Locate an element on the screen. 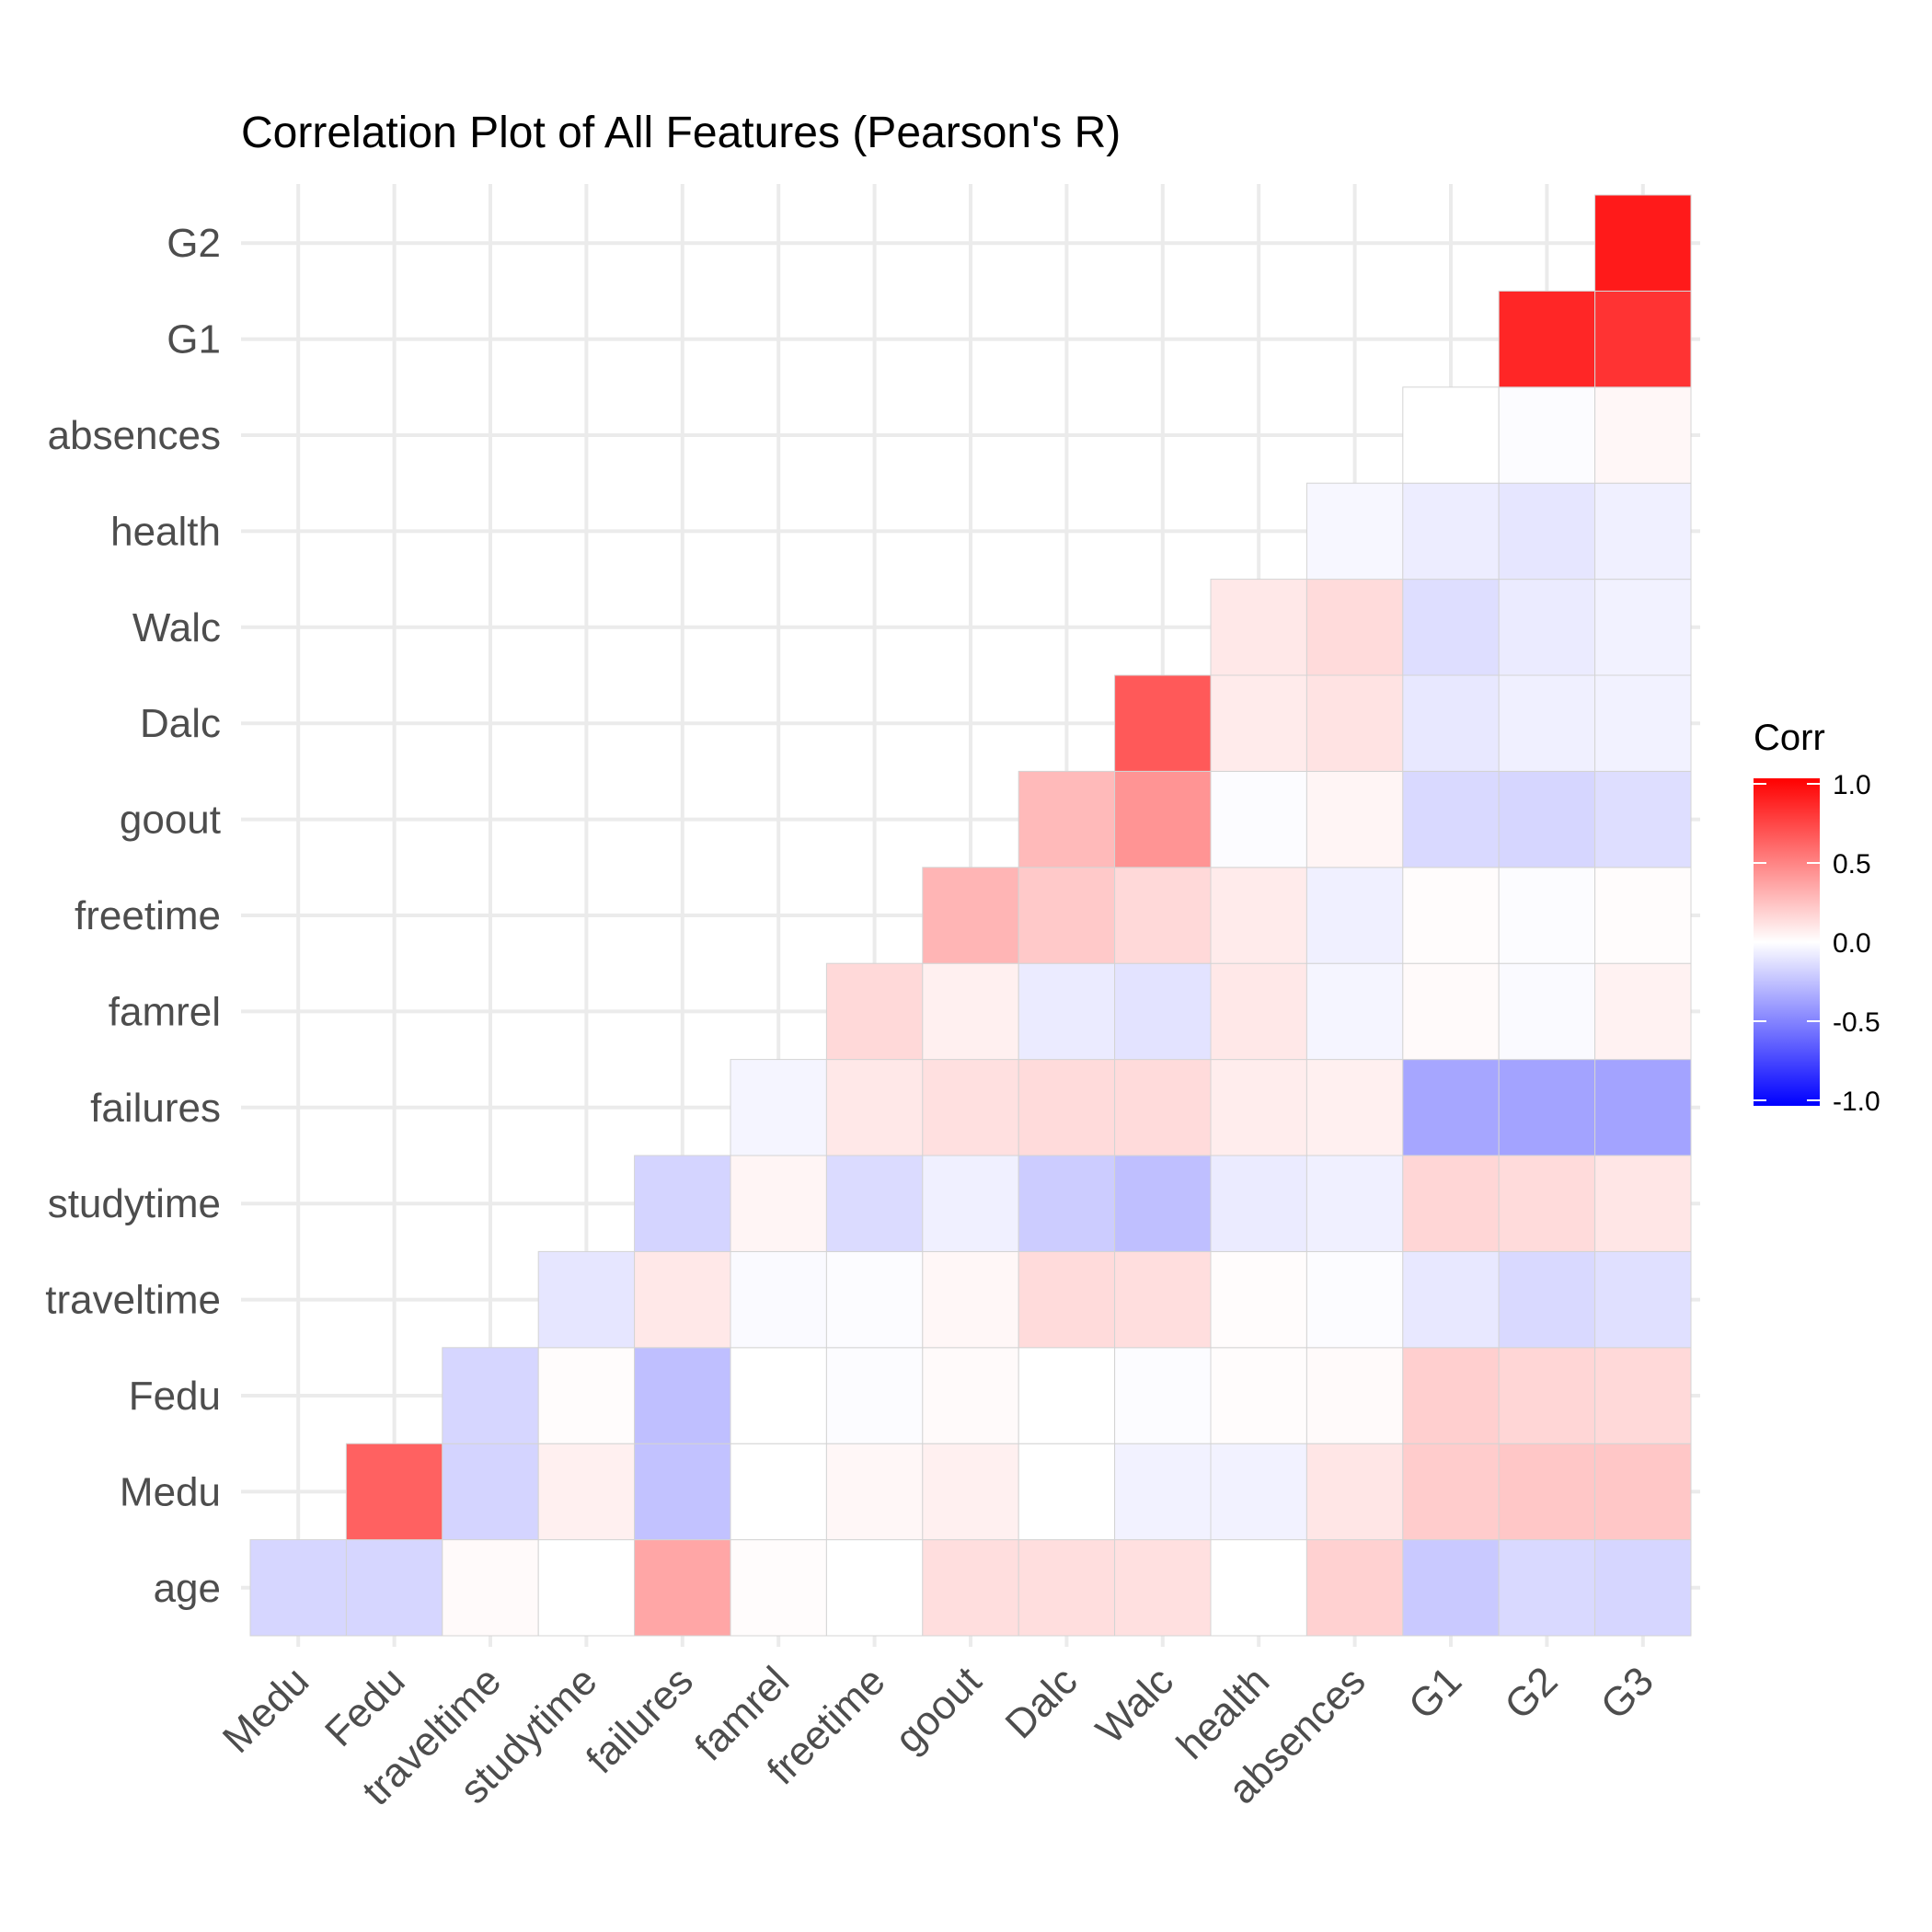 The width and height of the screenshot is (1932, 1932). y-tick-label: Fedu is located at coordinates (175, 1396).